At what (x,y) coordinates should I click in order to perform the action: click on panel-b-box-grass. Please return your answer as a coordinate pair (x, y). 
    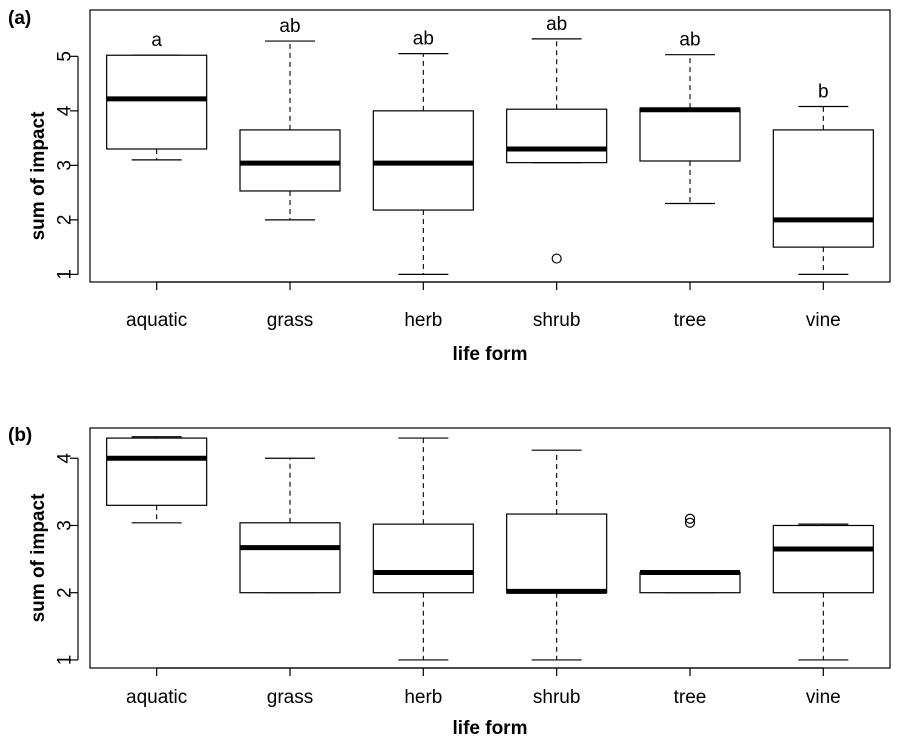
    Looking at the image, I should click on (290, 525).